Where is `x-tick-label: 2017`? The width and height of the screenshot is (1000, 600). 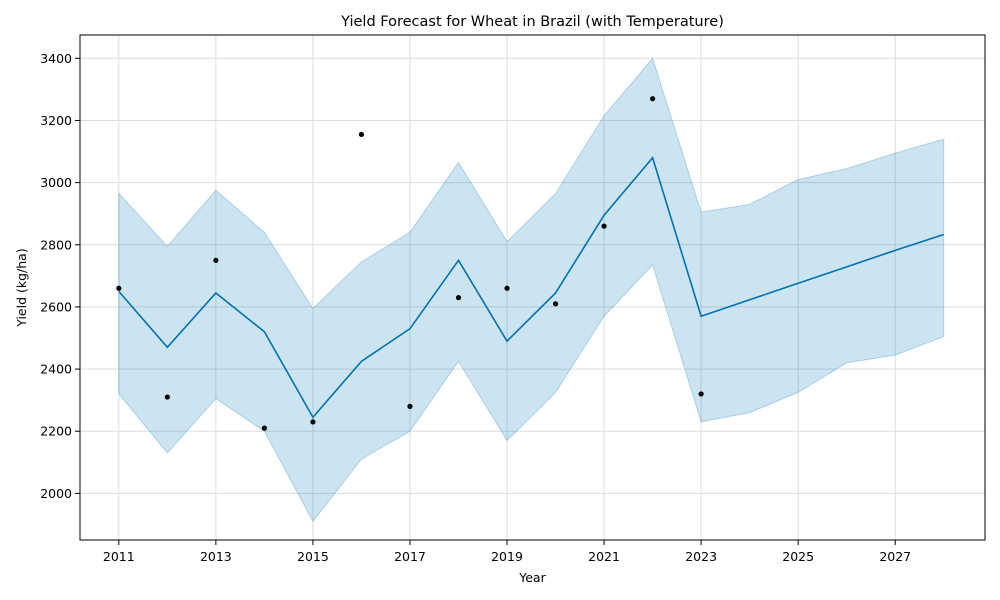
x-tick-label: 2017 is located at coordinates (410, 556).